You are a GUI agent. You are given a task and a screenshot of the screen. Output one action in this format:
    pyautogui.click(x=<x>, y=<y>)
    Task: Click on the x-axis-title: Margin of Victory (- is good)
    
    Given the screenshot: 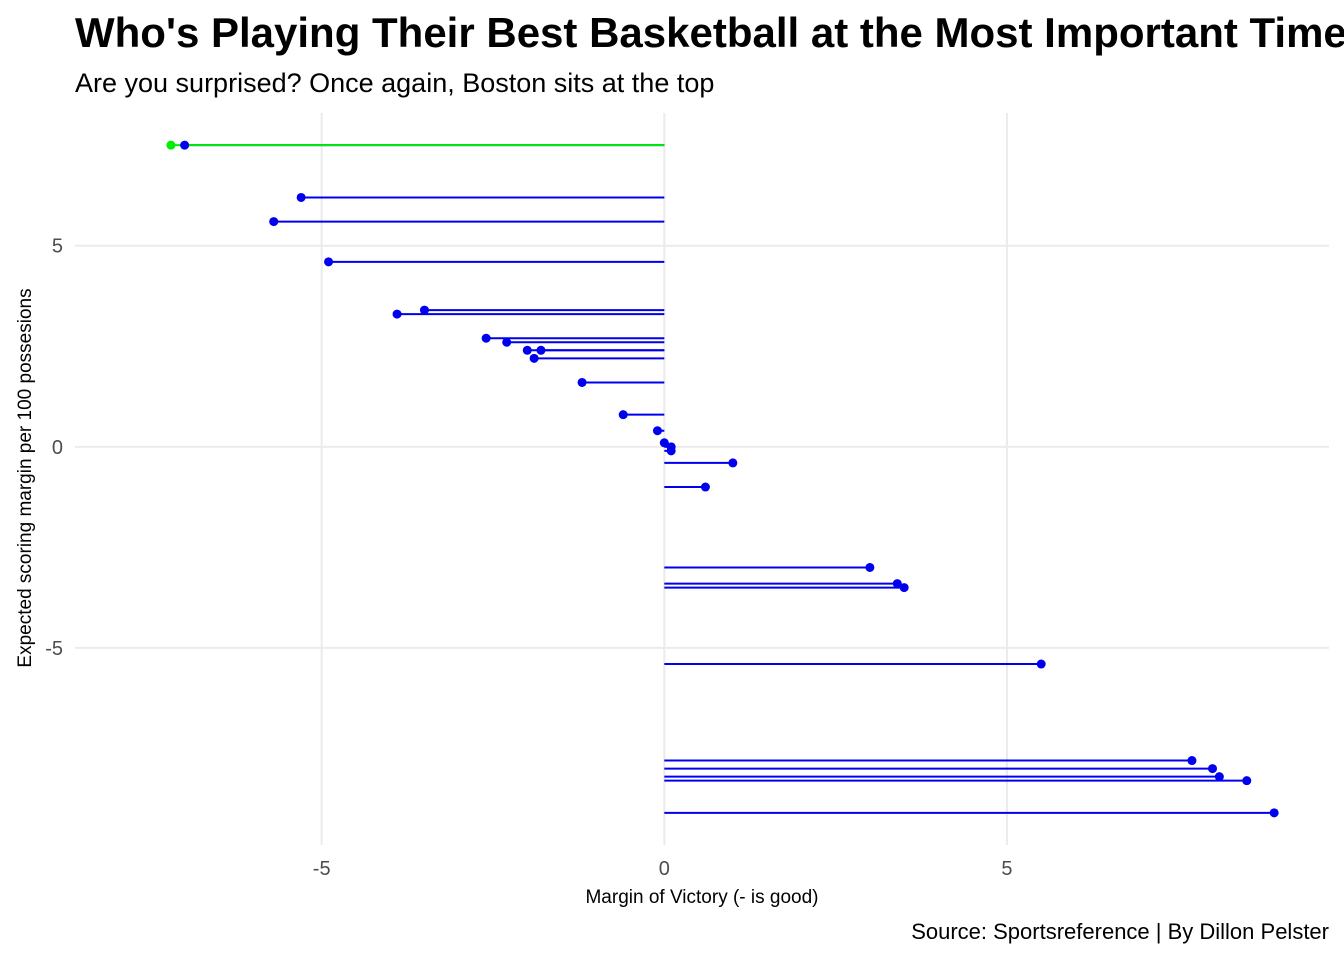 What is the action you would take?
    pyautogui.click(x=701, y=897)
    